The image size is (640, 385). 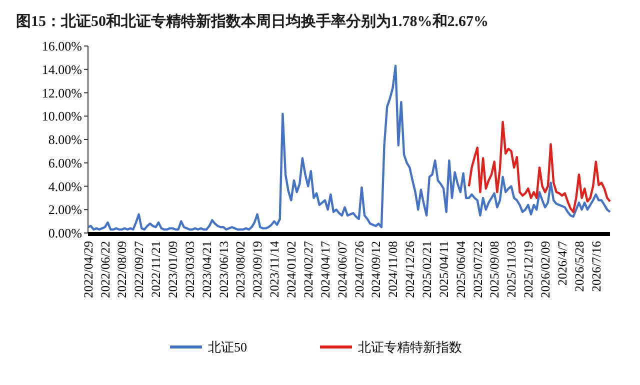 What do you see at coordinates (189, 269) in the screenshot?
I see `x-tick-label: 2023/03/03` at bounding box center [189, 269].